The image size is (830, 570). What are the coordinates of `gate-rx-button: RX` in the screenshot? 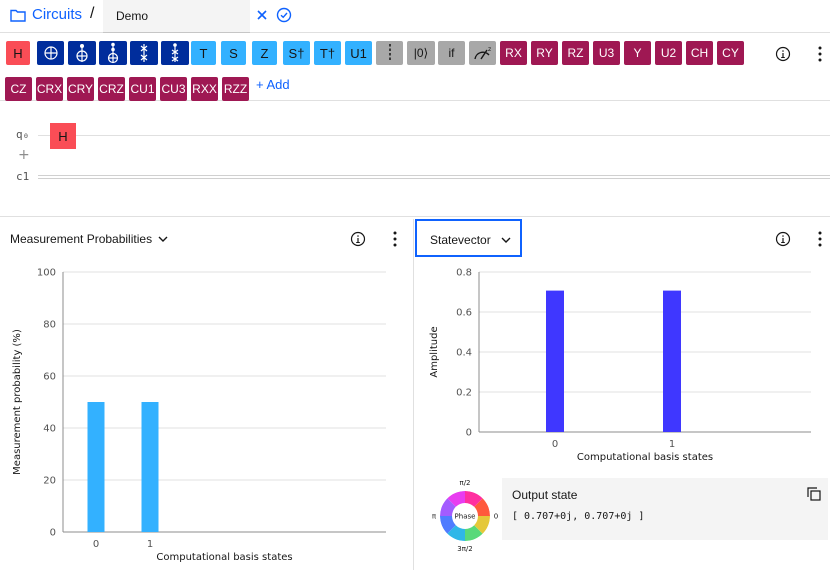 It's located at (513, 53).